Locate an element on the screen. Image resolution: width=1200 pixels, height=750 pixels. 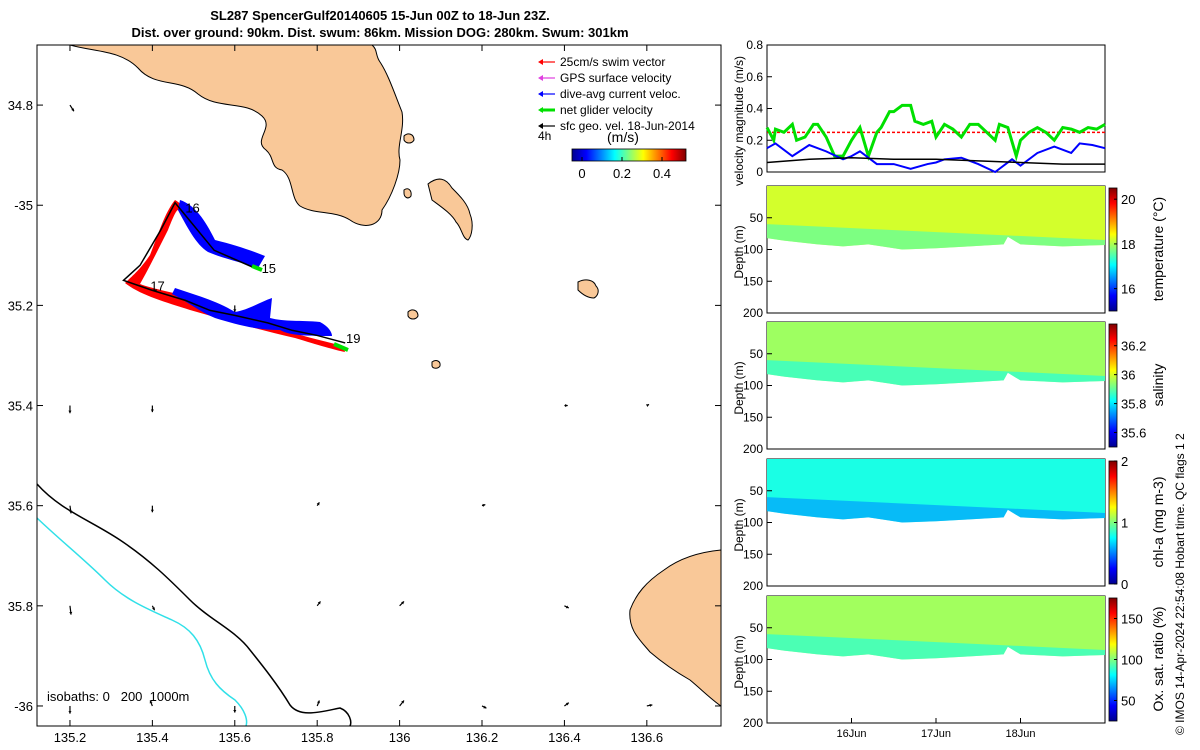
isobath-legend: isobaths: 0 200 1000m is located at coordinates (118, 696).